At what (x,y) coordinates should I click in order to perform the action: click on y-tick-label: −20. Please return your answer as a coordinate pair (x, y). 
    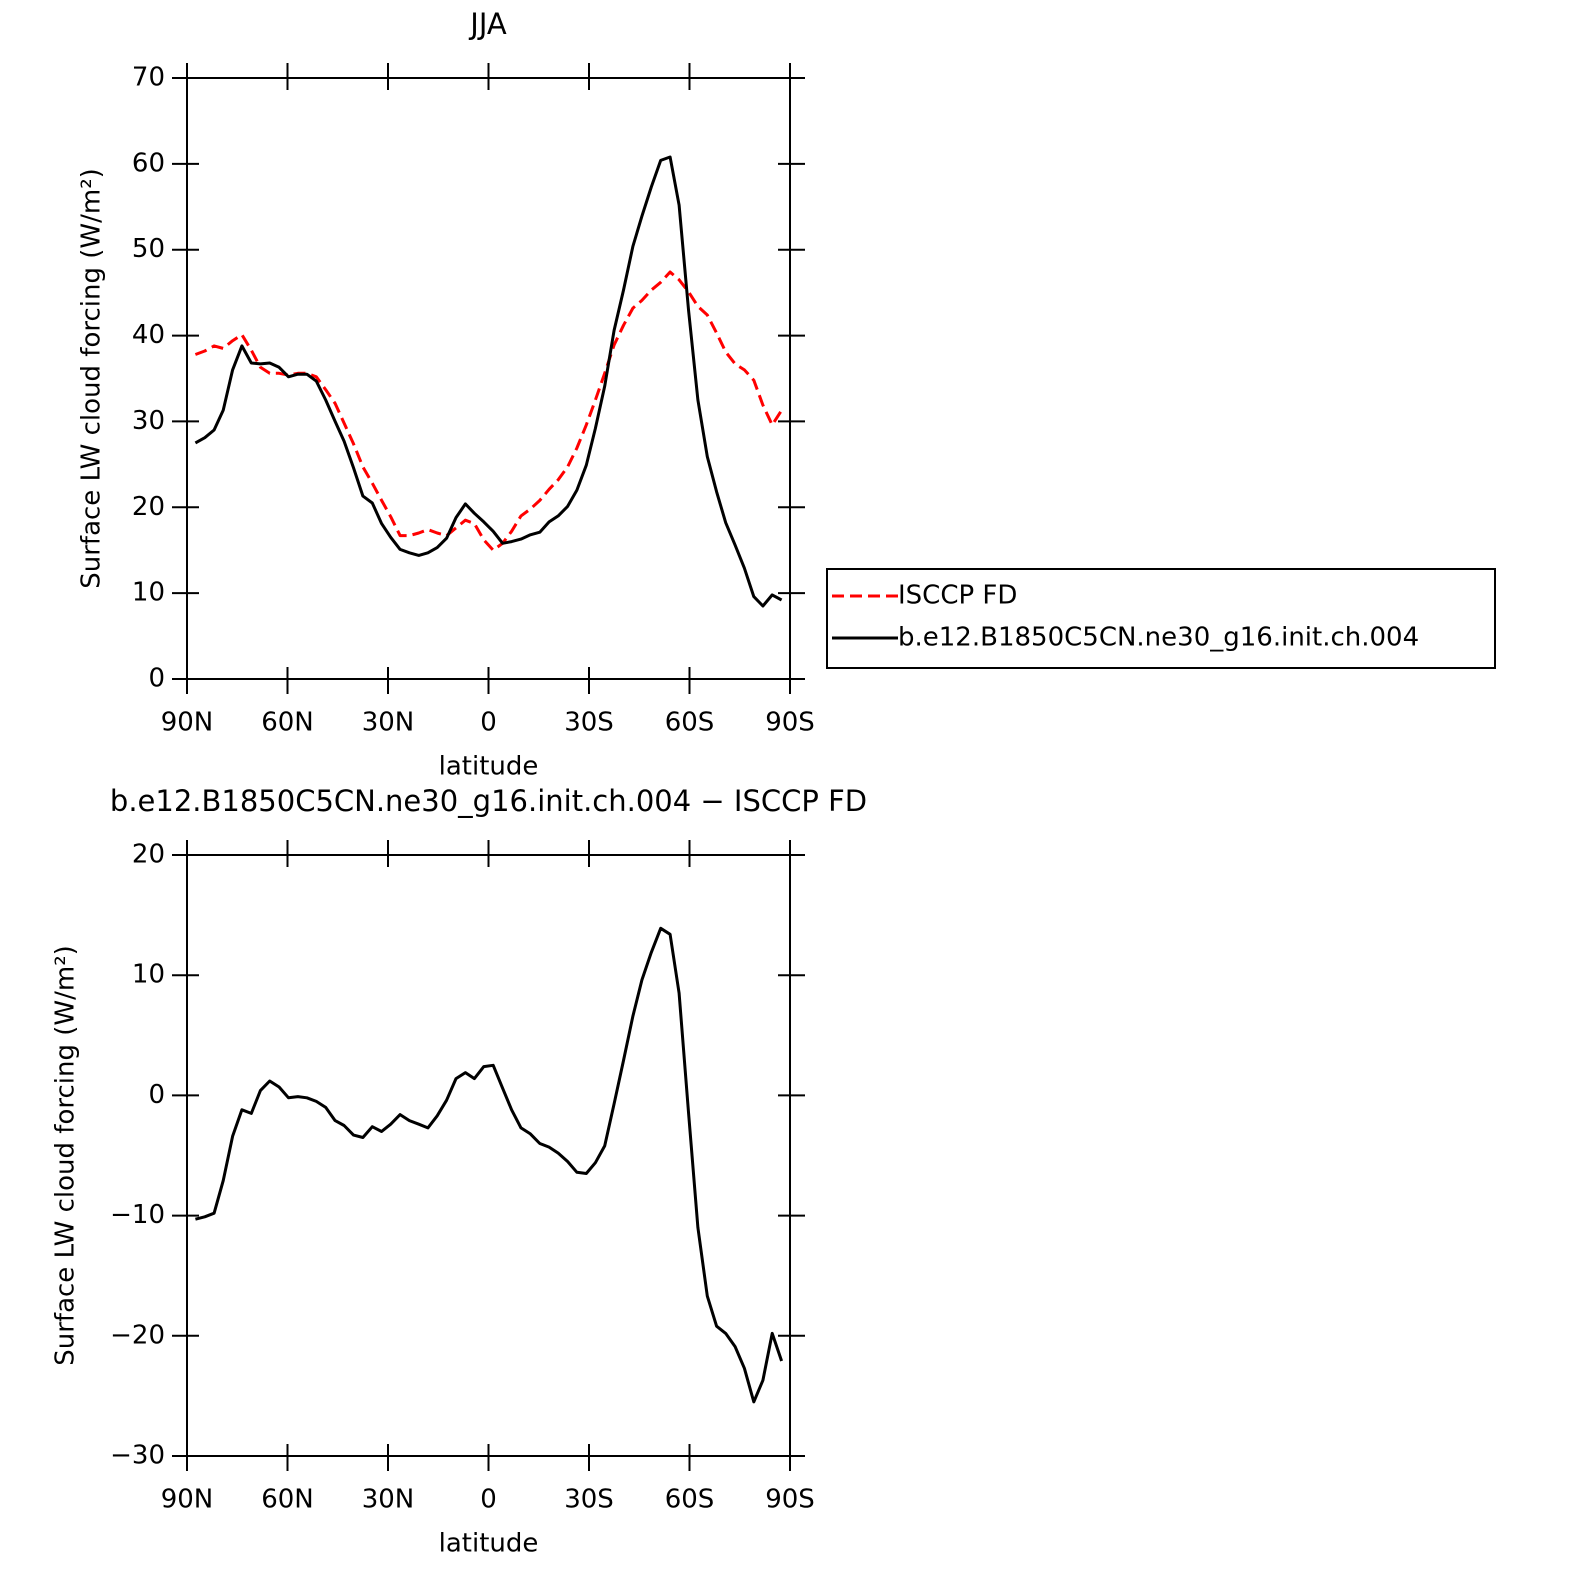
    Looking at the image, I should click on (137, 1335).